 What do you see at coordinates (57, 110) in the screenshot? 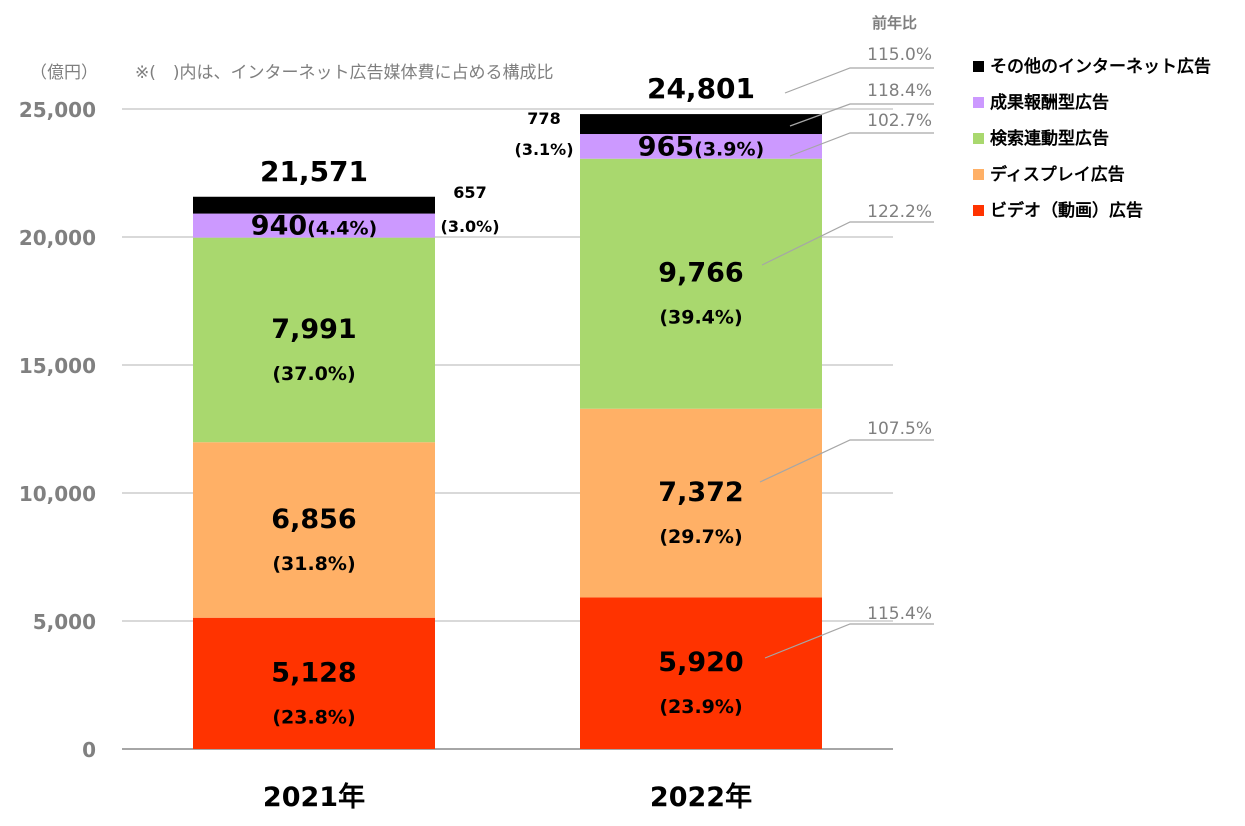
I see `y-tick-label: 25,000` at bounding box center [57, 110].